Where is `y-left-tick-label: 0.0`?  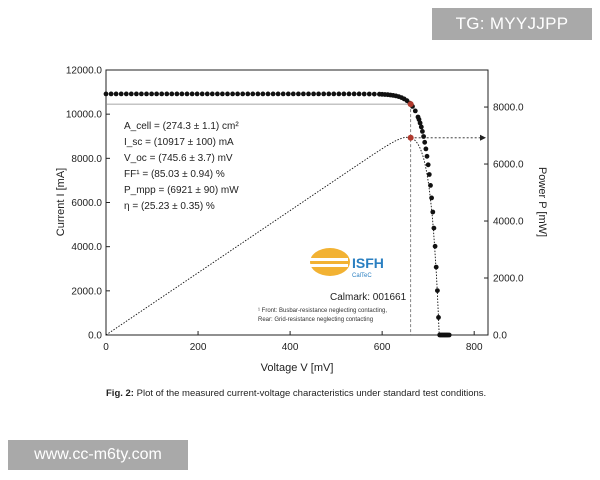
y-left-tick-label: 0.0 is located at coordinates (95, 336).